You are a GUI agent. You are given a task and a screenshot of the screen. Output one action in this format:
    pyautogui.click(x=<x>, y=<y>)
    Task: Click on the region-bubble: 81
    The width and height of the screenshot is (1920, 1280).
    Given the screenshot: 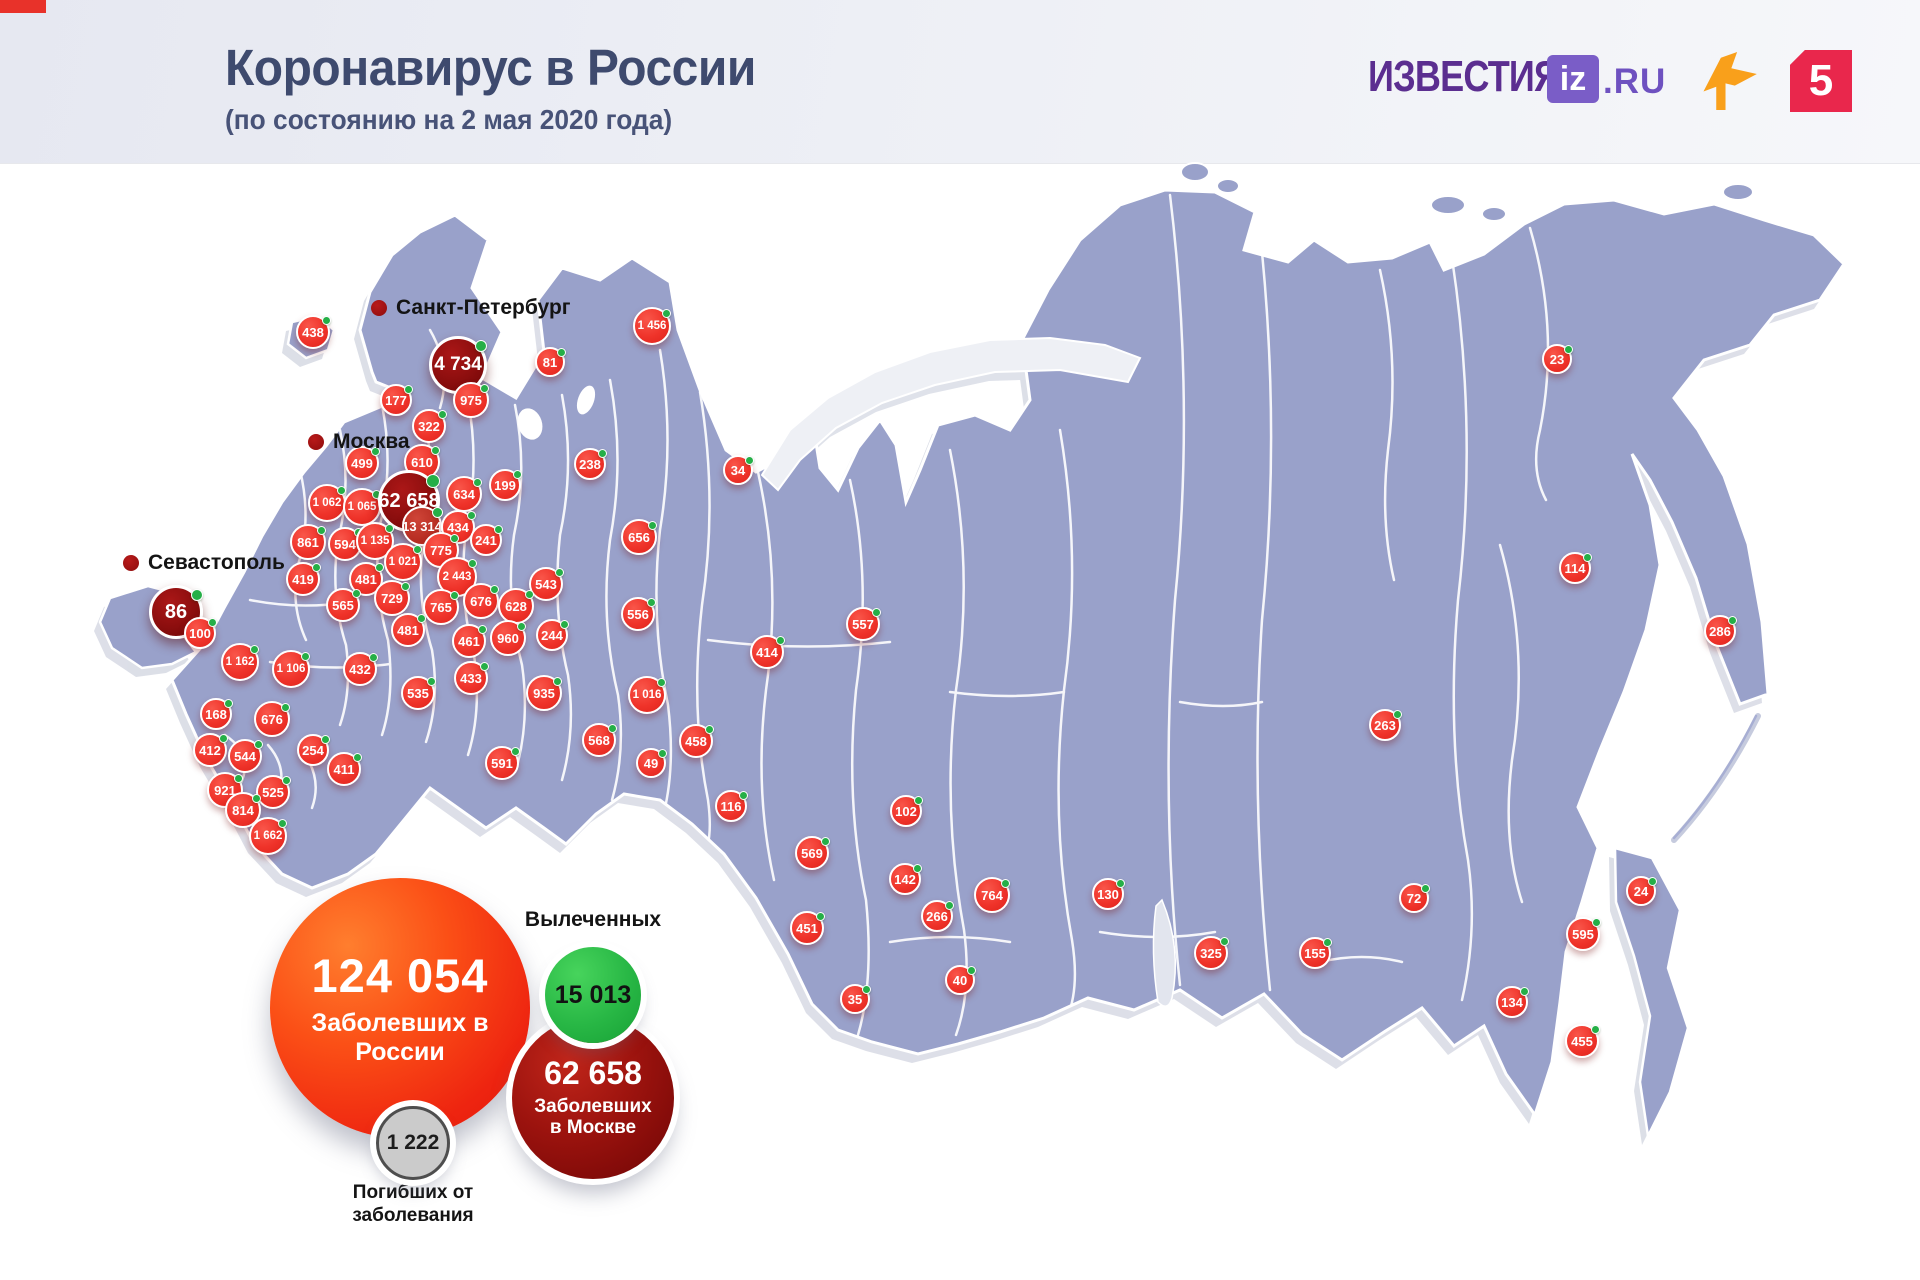 What is the action you would take?
    pyautogui.click(x=551, y=362)
    